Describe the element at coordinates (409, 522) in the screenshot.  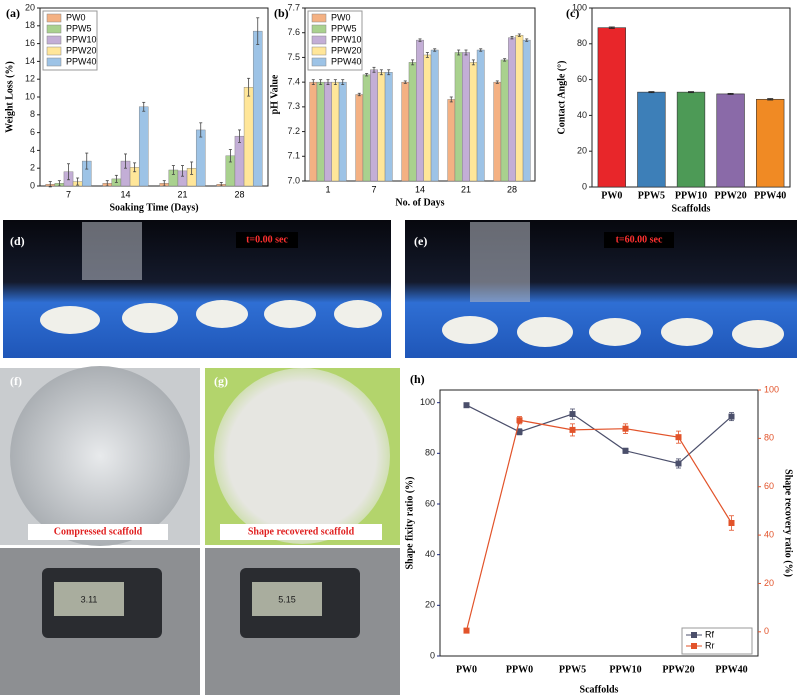
I see `y-axis-title: Shape fixity ratio (%)` at that location.